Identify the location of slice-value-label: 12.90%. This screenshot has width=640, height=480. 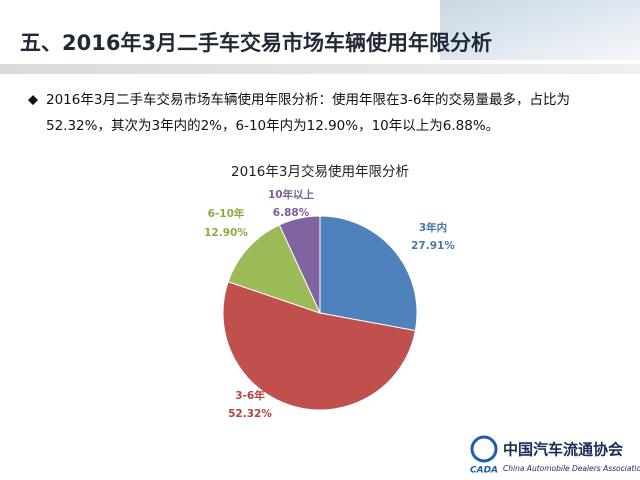
(226, 233).